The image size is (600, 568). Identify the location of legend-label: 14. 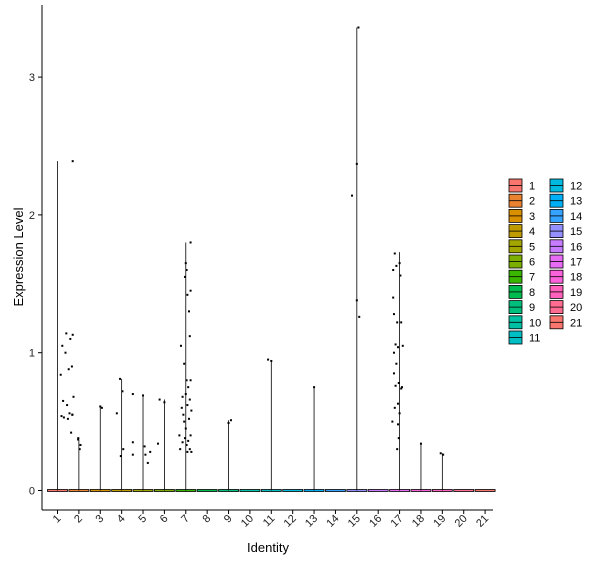
(576, 217).